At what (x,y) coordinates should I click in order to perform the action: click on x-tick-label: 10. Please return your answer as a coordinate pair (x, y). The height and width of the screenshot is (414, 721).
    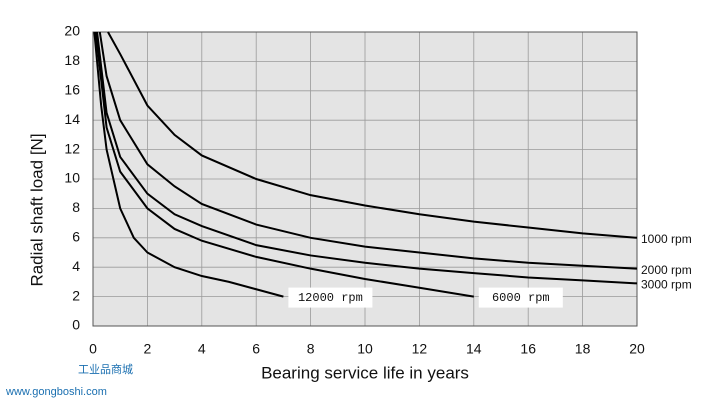
    Looking at the image, I should click on (365, 349).